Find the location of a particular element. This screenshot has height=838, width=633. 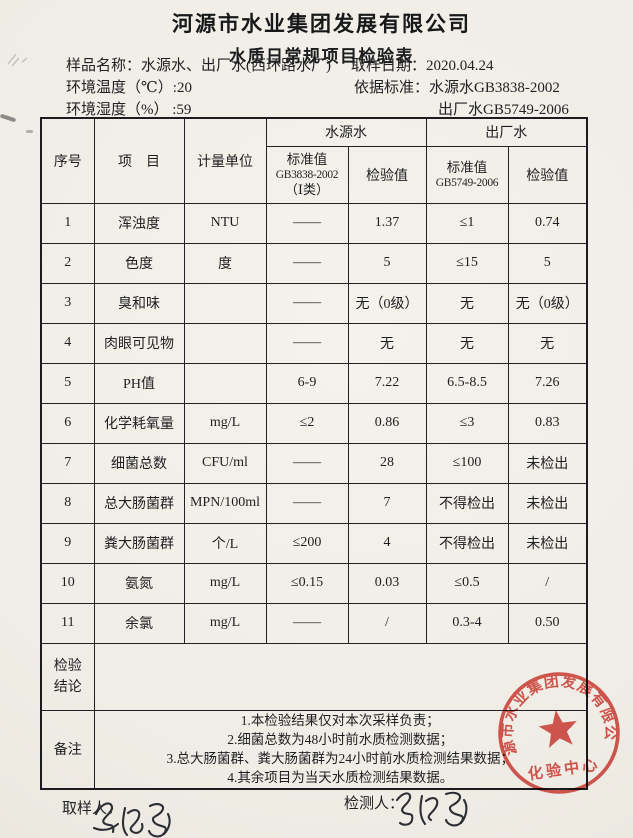

remark-line: 2.细菌总数为48小时前水质检测数据； is located at coordinates (340, 740).